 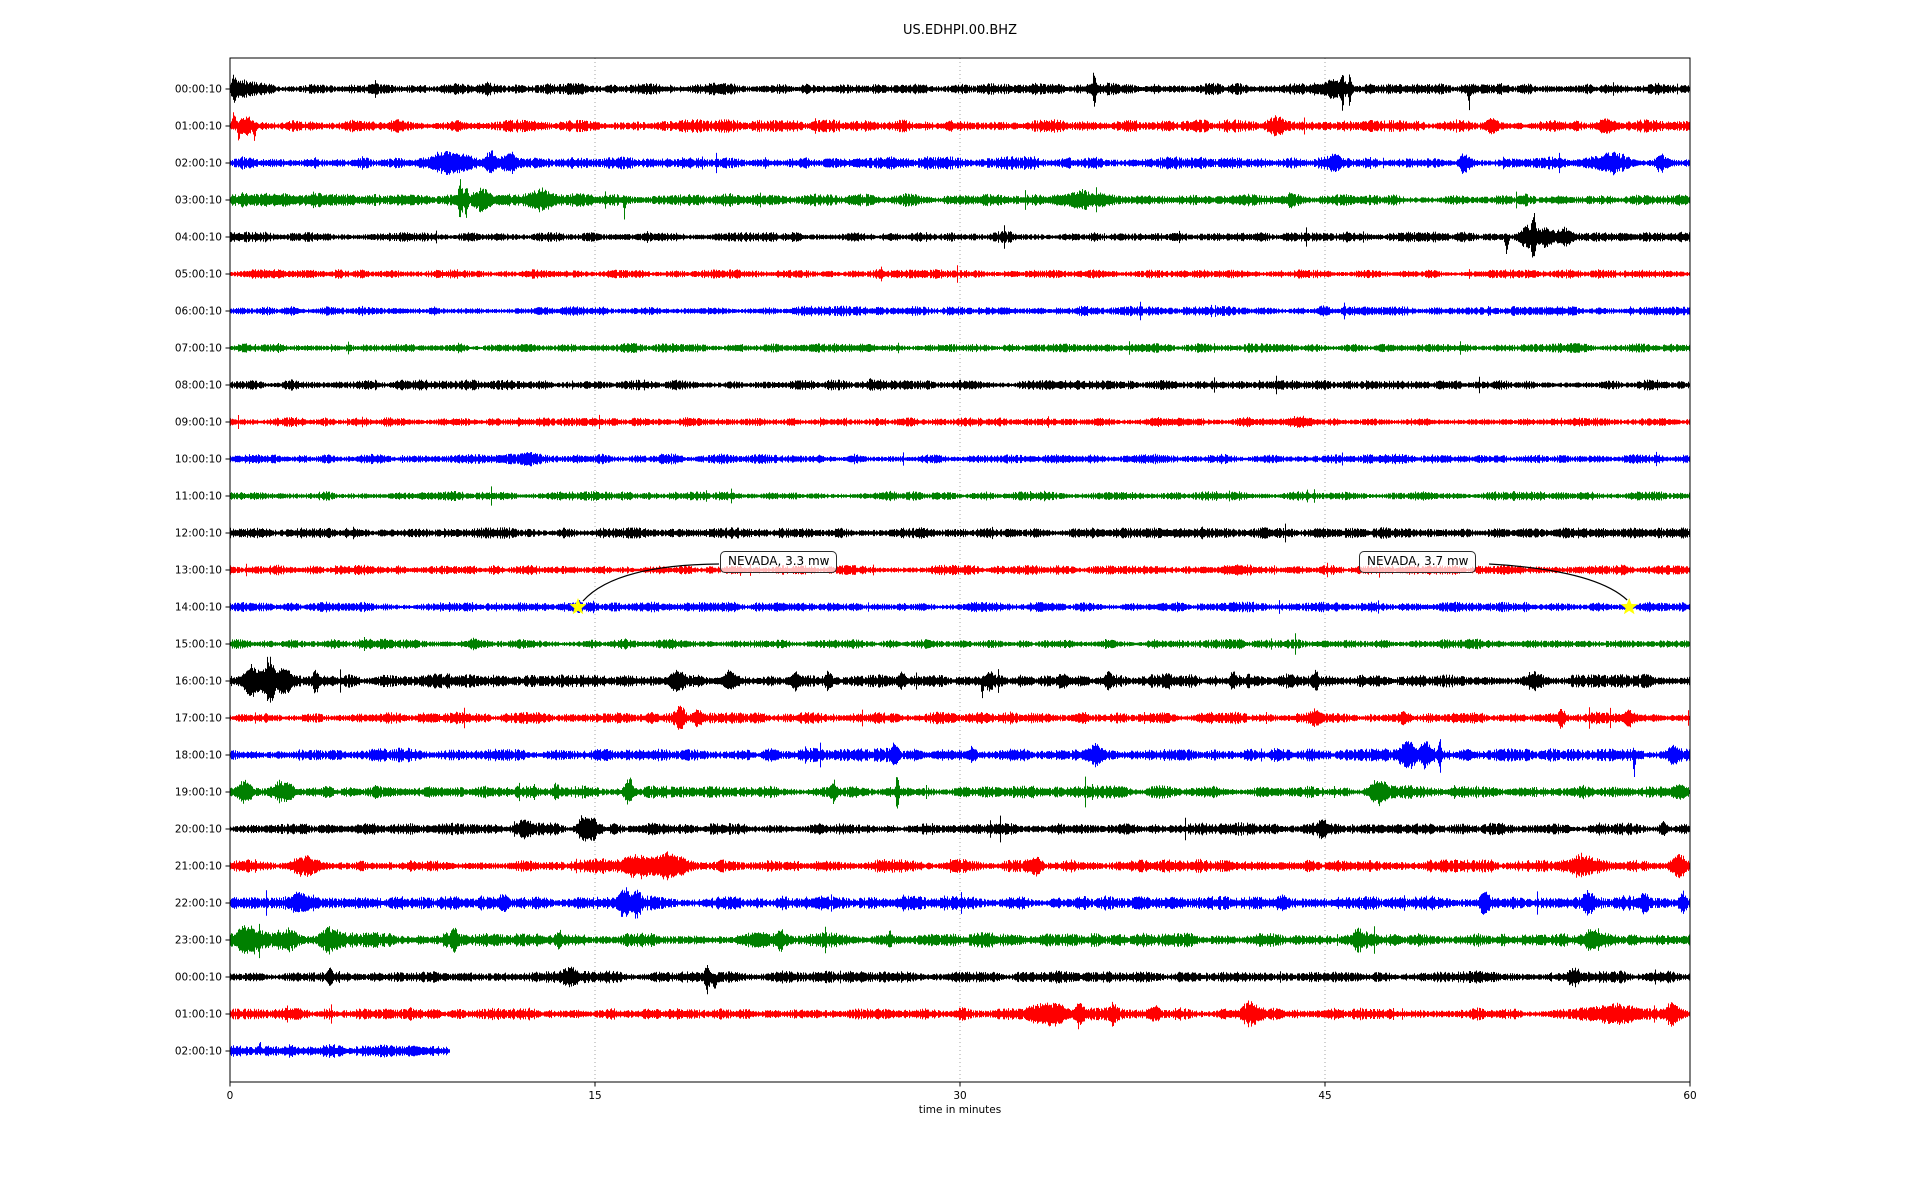 What do you see at coordinates (960, 941) in the screenshot?
I see `trace-row-23-23:00:10` at bounding box center [960, 941].